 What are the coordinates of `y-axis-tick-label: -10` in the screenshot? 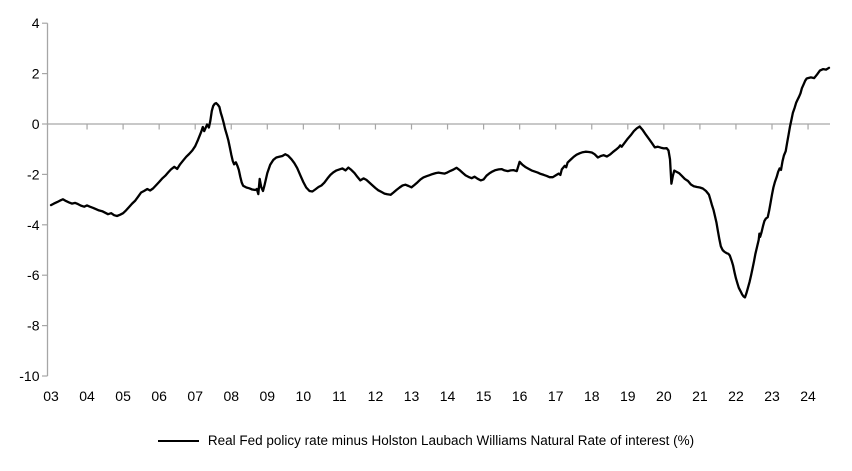 It's located at (29, 376).